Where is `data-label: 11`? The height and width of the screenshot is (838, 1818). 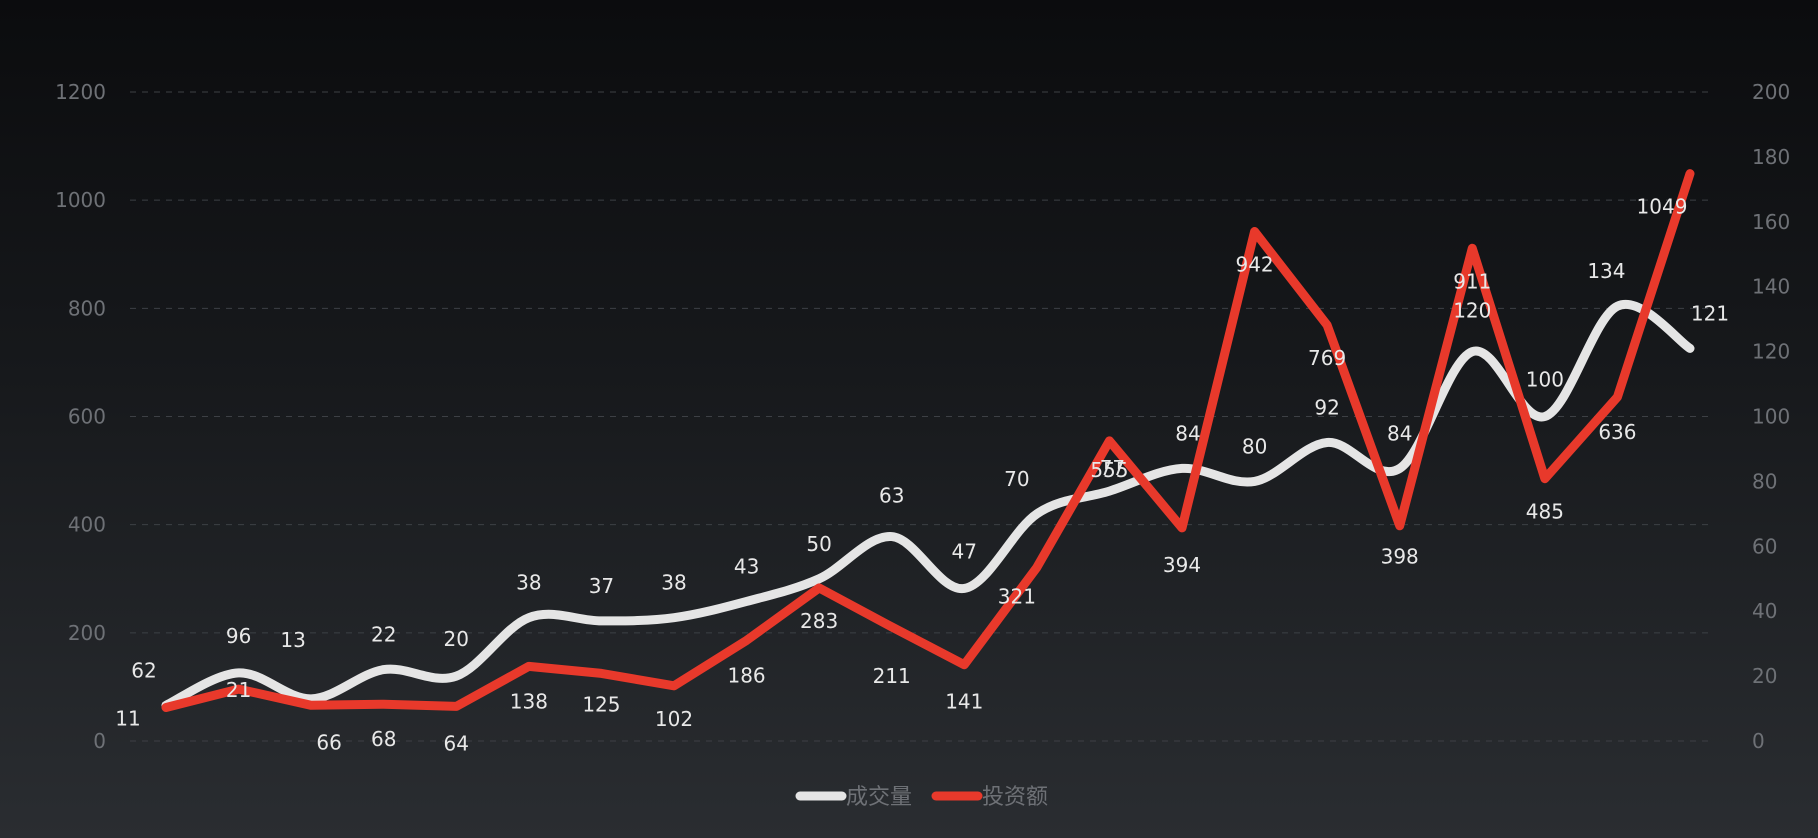 data-label: 11 is located at coordinates (127, 718).